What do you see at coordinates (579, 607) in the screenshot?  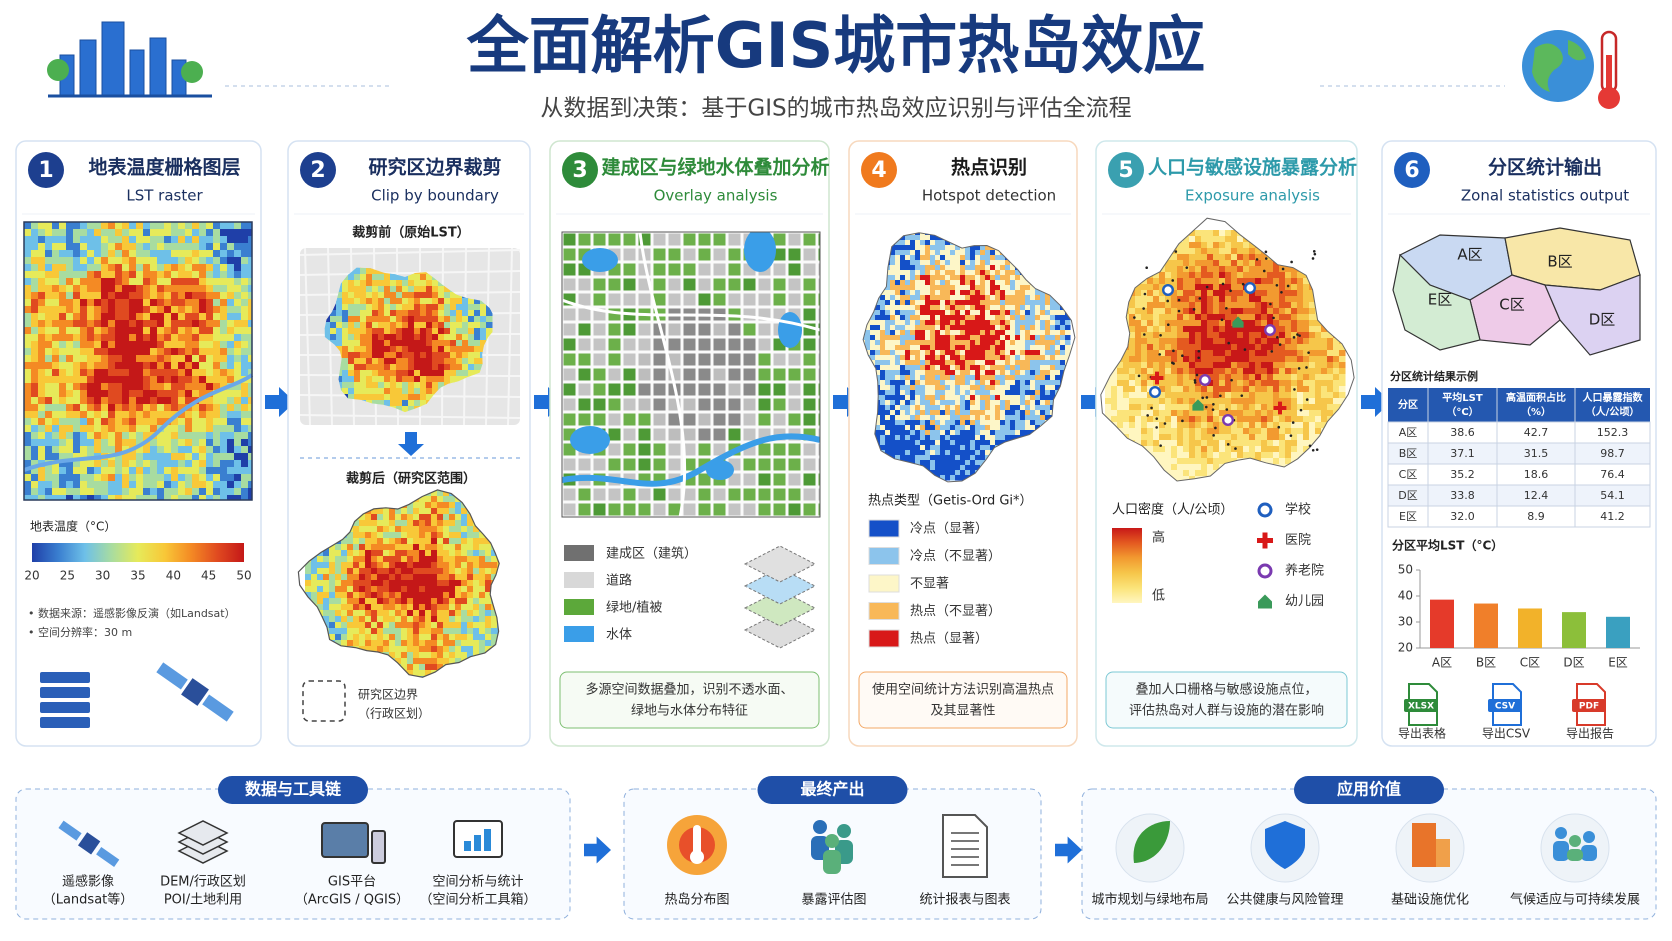 I see `legend-swatch` at bounding box center [579, 607].